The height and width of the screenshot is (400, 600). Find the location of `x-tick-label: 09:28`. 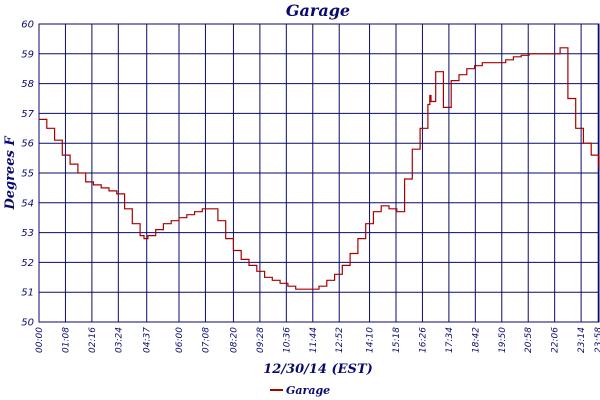

x-tick-label: 09:28 is located at coordinates (261, 340).